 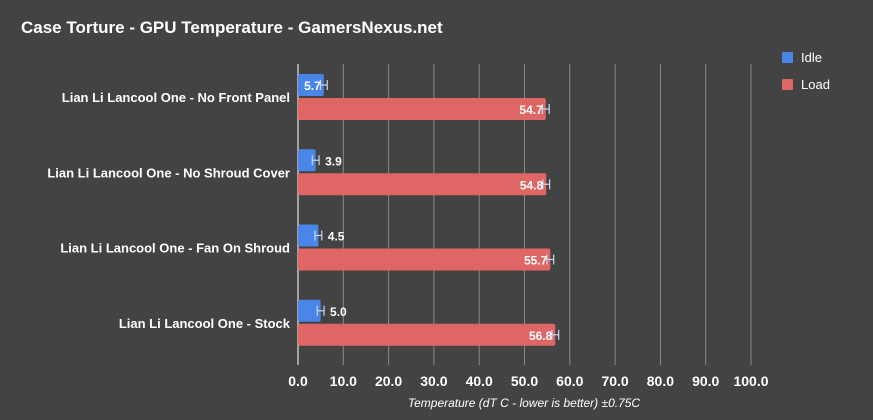 I want to click on x-tick-label: 70.0, so click(x=614, y=381).